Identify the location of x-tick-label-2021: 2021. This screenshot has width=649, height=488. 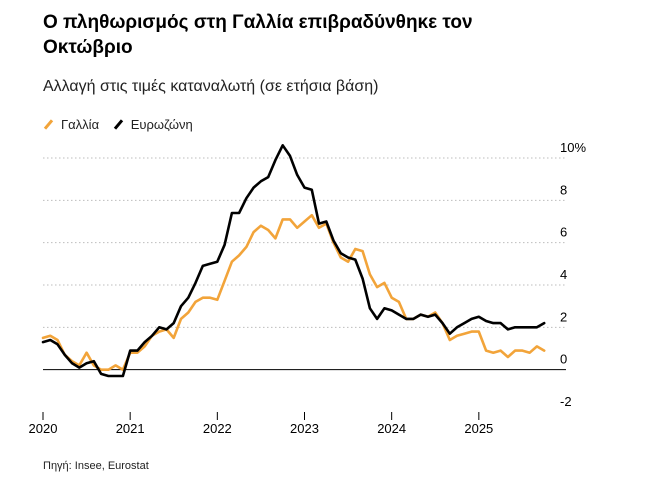
(130, 428).